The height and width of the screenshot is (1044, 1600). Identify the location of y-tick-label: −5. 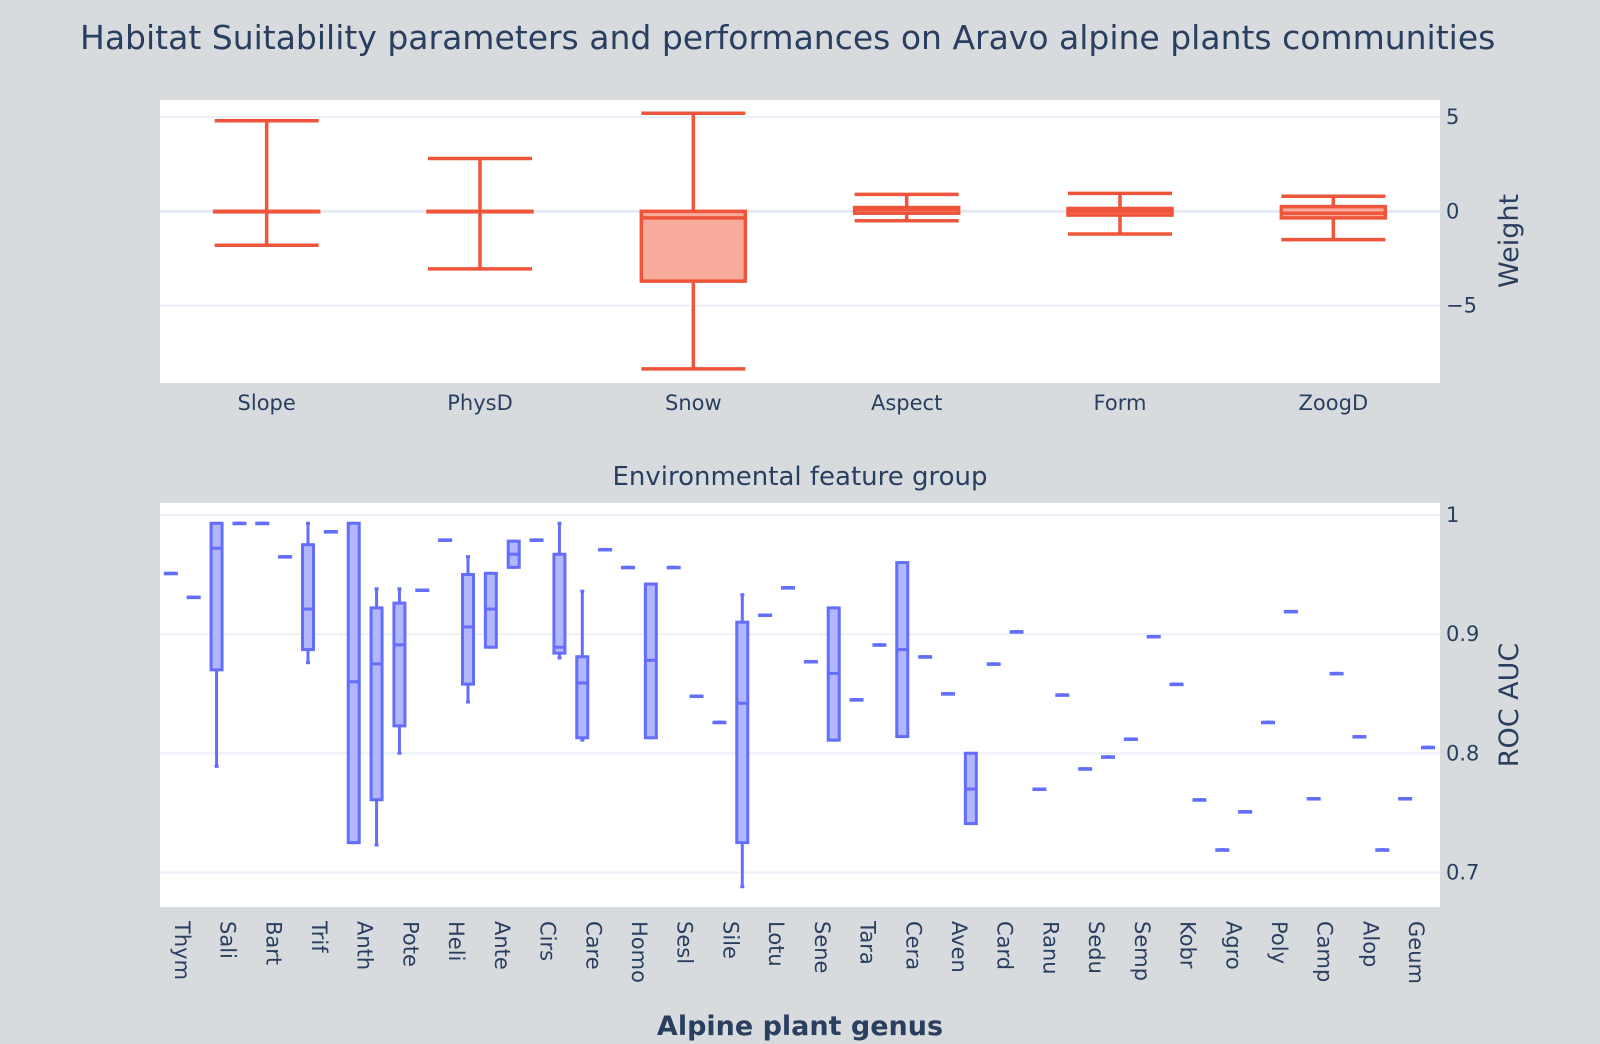
(1461, 306).